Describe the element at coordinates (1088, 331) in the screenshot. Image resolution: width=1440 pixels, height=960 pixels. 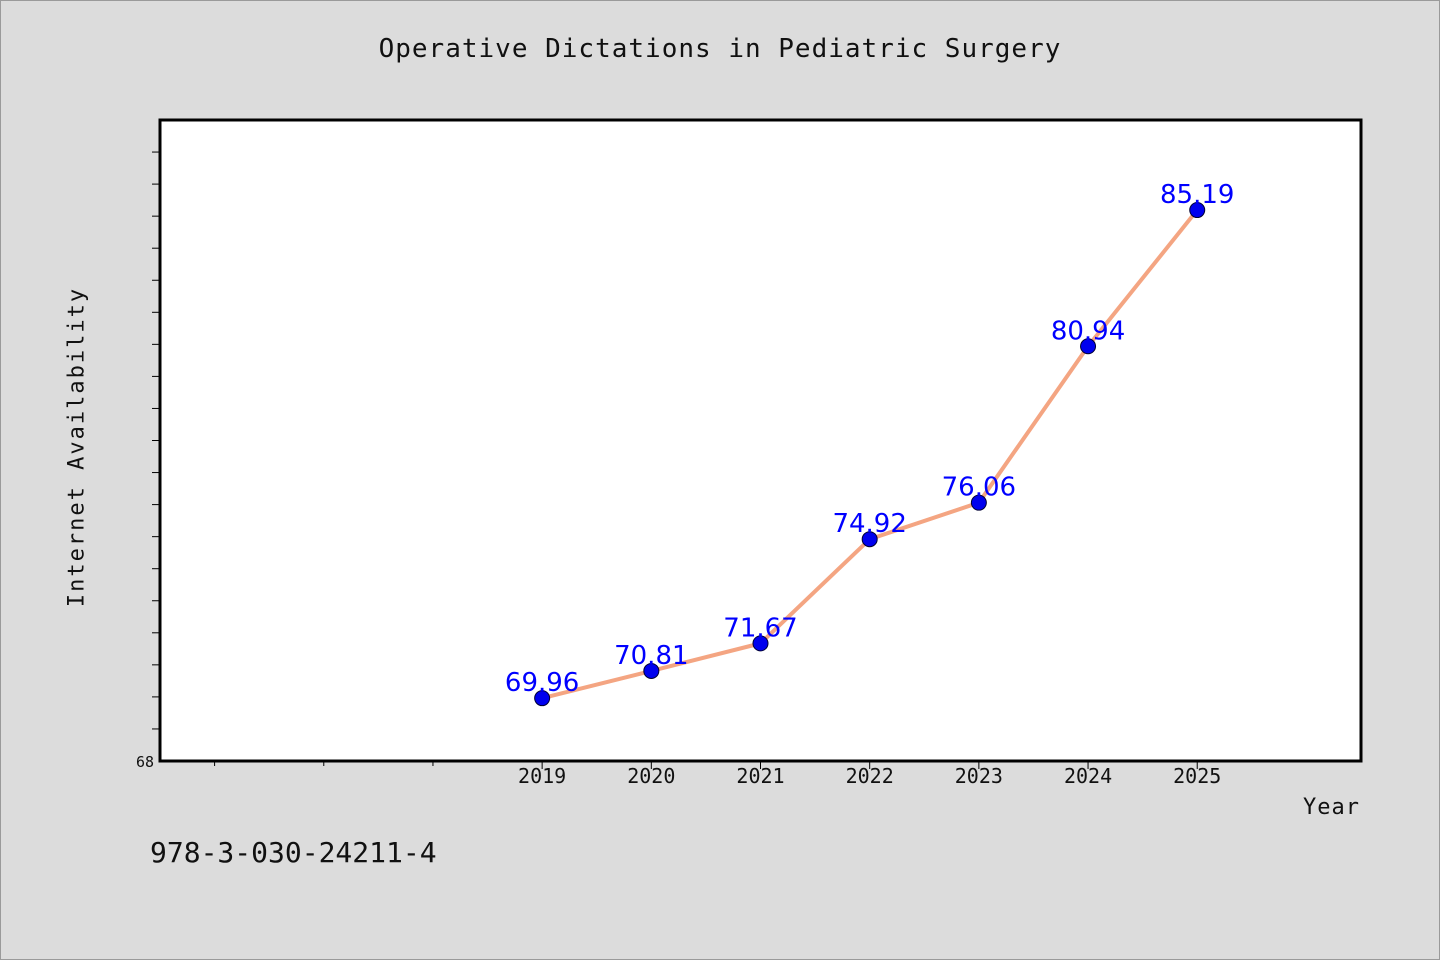
I see `data-label: 80.94` at that location.